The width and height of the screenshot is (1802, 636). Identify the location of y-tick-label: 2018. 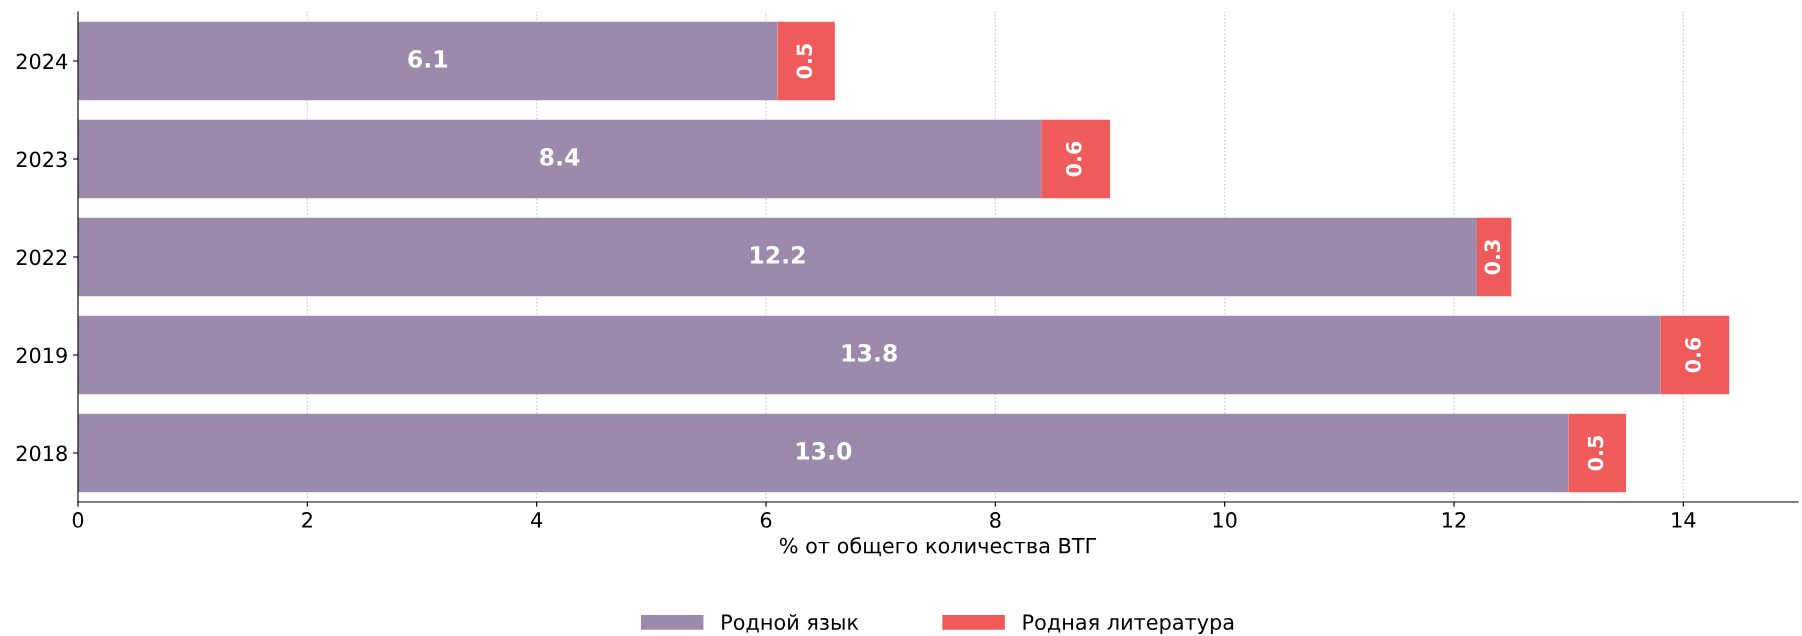
(41, 453).